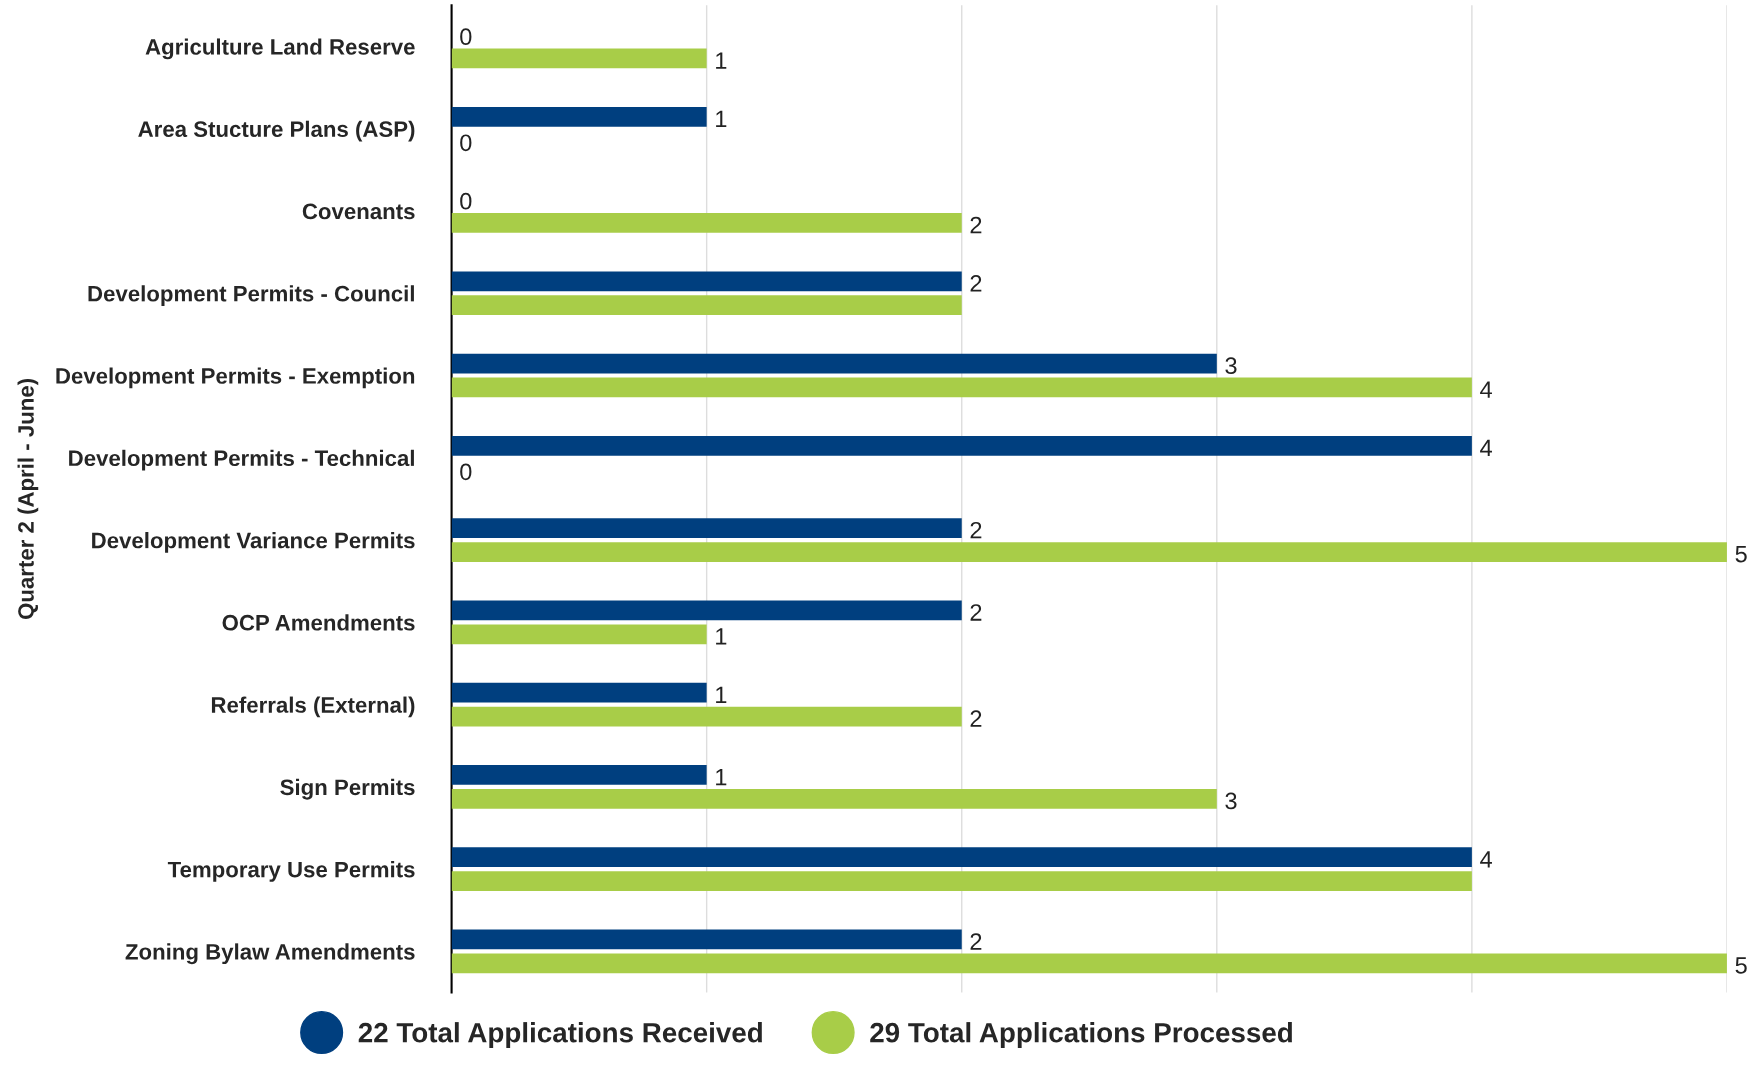  Describe the element at coordinates (313, 707) in the screenshot. I see `y-tick-label: Referrals (External)` at that location.